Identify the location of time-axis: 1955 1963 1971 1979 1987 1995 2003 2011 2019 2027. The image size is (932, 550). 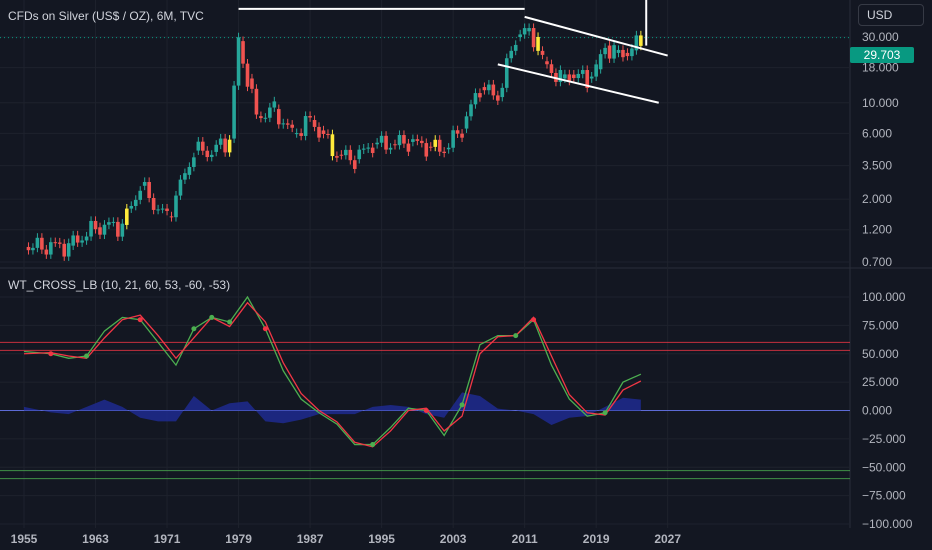
(346, 539).